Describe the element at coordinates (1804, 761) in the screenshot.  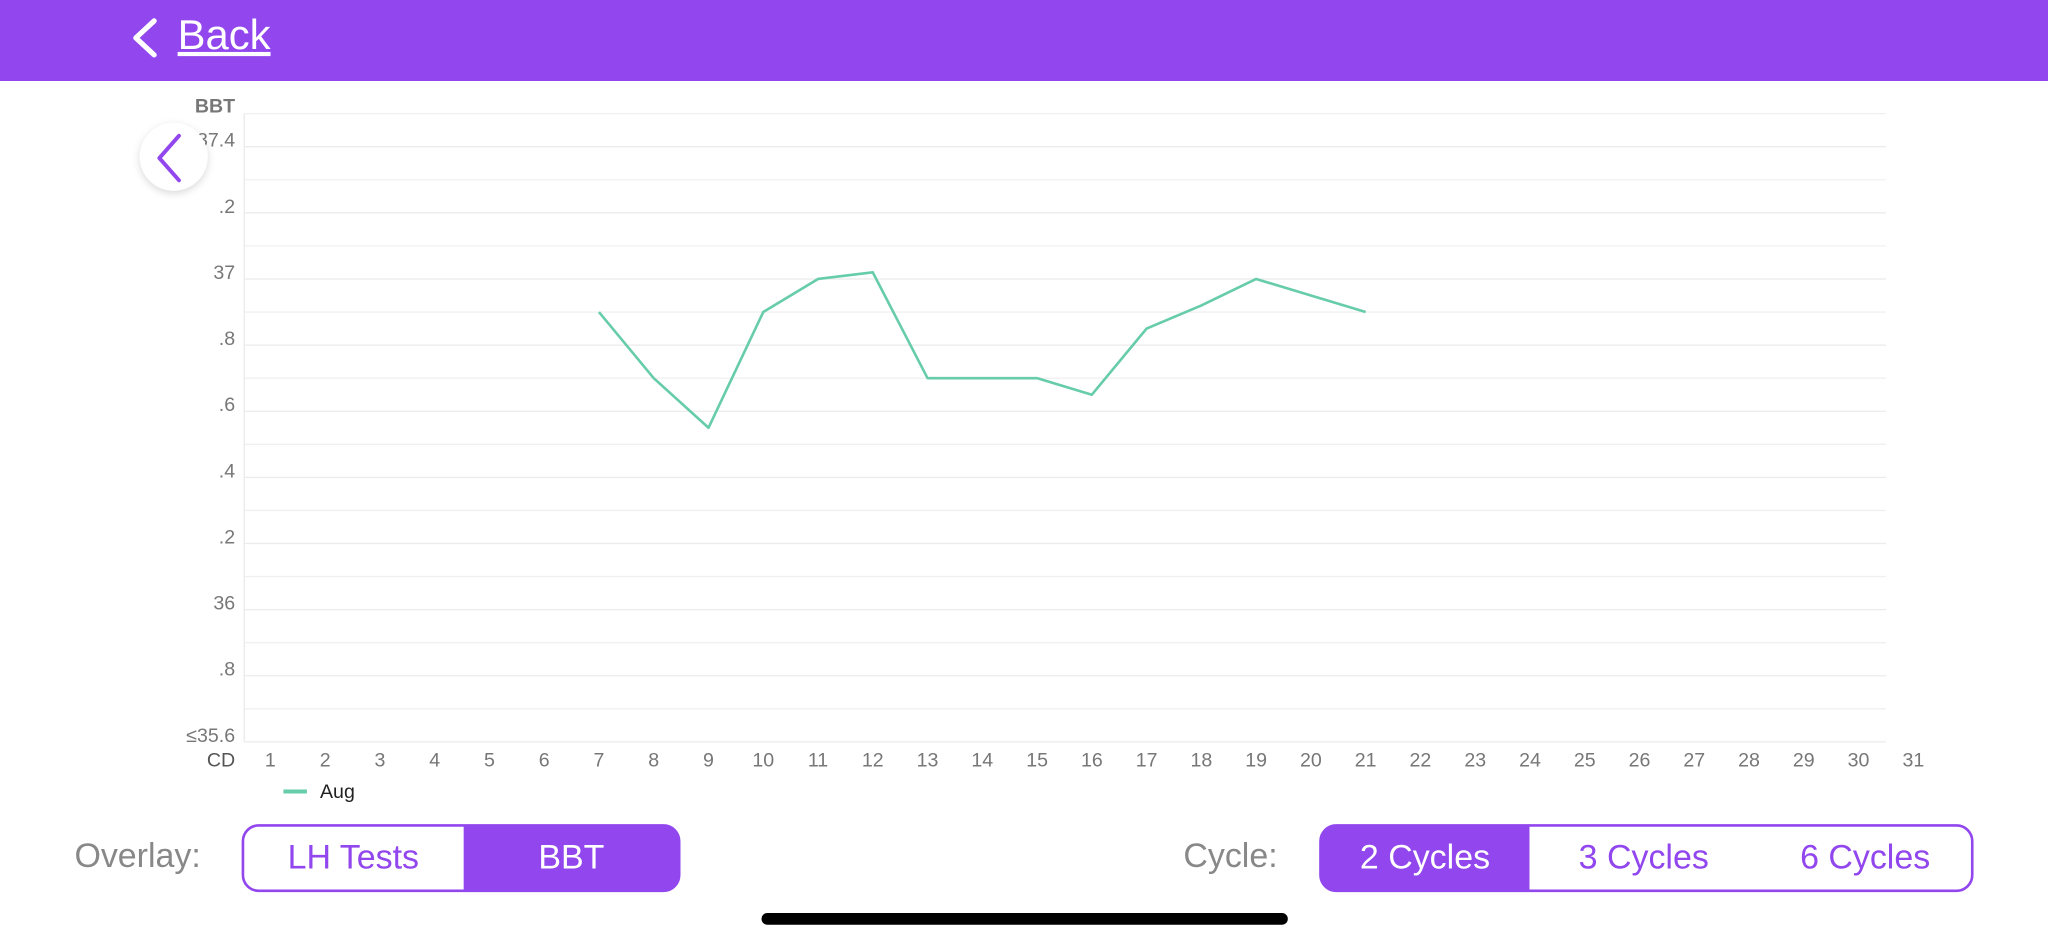
I see `x-tick-label: 29` at that location.